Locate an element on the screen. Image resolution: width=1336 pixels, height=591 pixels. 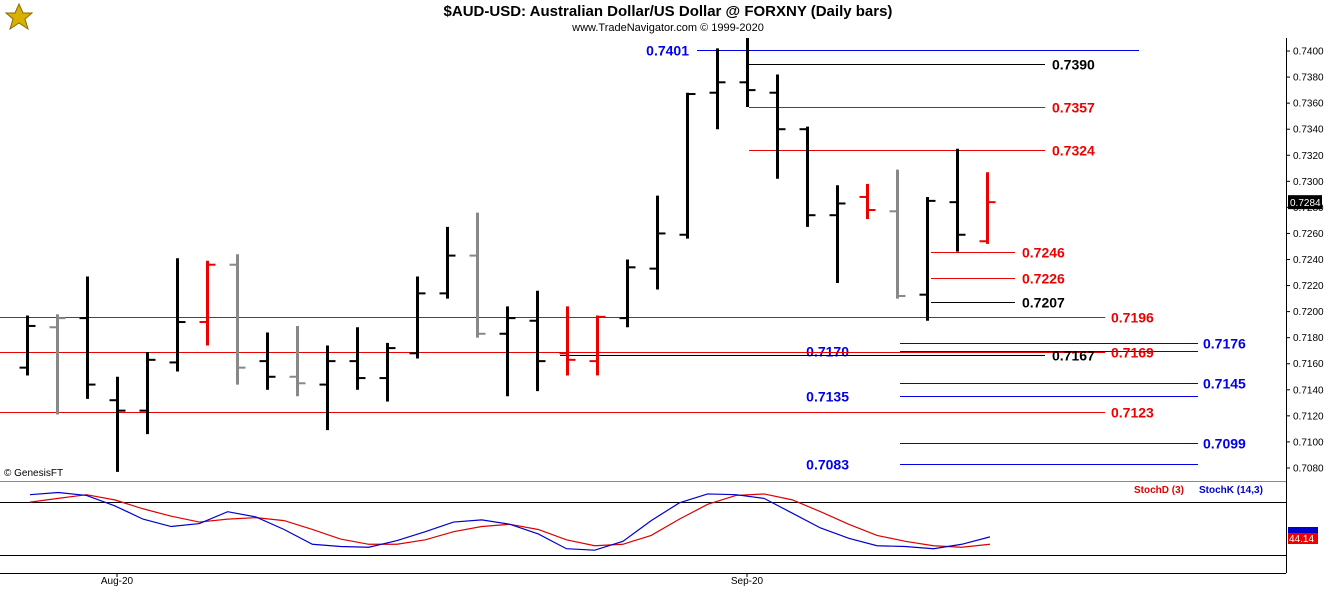
y-tick-label: 0.7340 is located at coordinates (1308, 130).